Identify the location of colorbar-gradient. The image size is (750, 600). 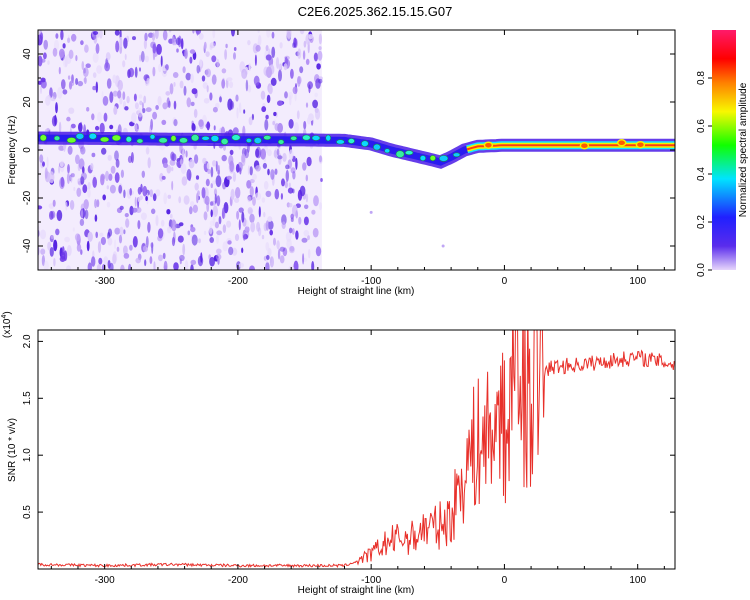
(724, 150).